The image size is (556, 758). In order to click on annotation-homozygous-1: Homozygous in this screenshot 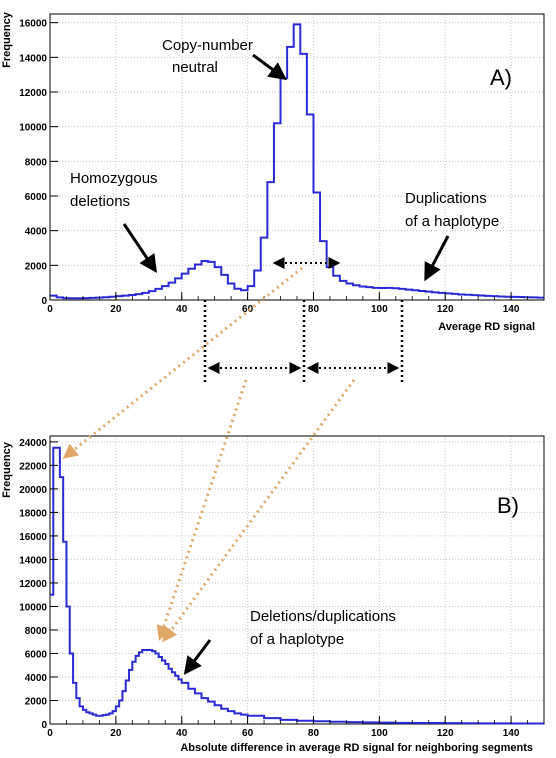, I will do `click(114, 178)`.